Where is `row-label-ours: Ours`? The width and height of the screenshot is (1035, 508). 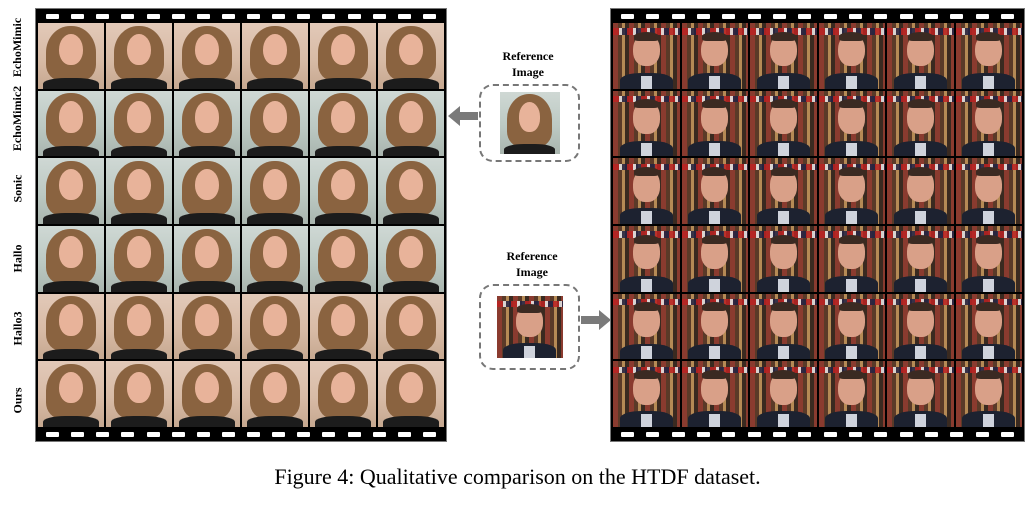 row-label-ours: Ours is located at coordinates (17, 400).